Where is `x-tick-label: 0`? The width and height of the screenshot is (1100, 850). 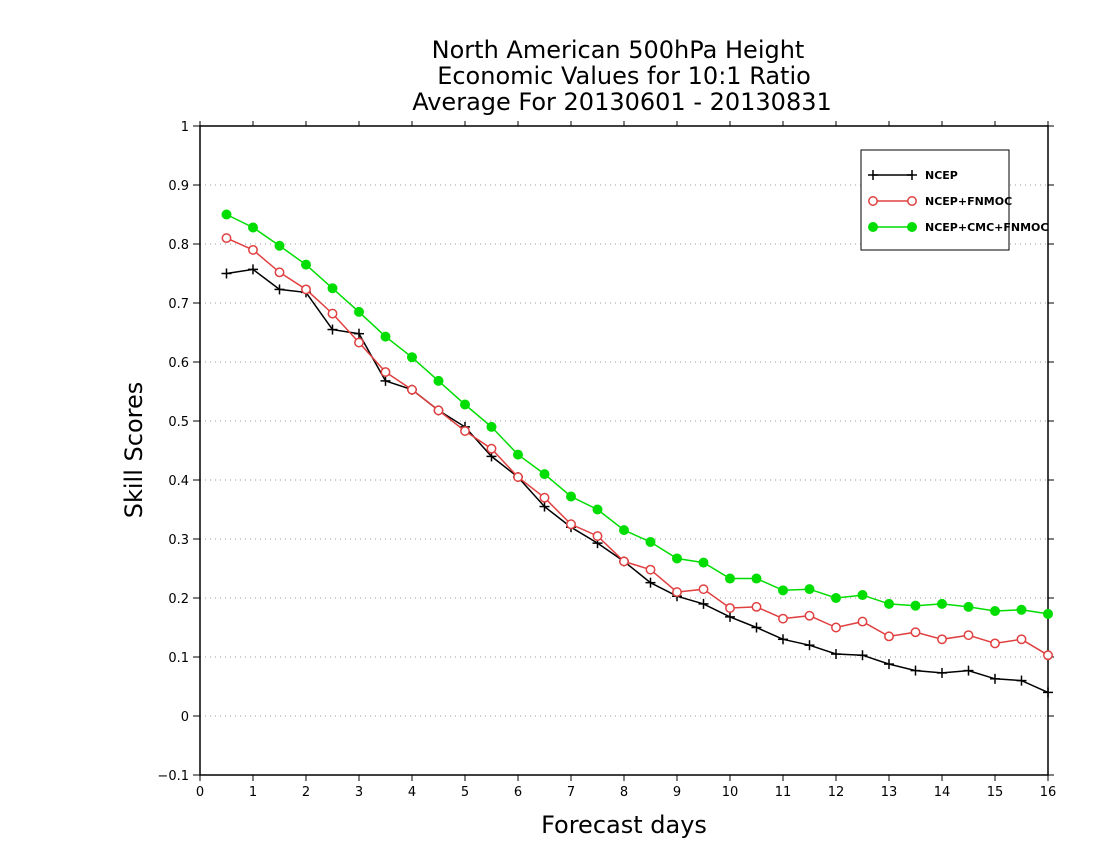
x-tick-label: 0 is located at coordinates (200, 792).